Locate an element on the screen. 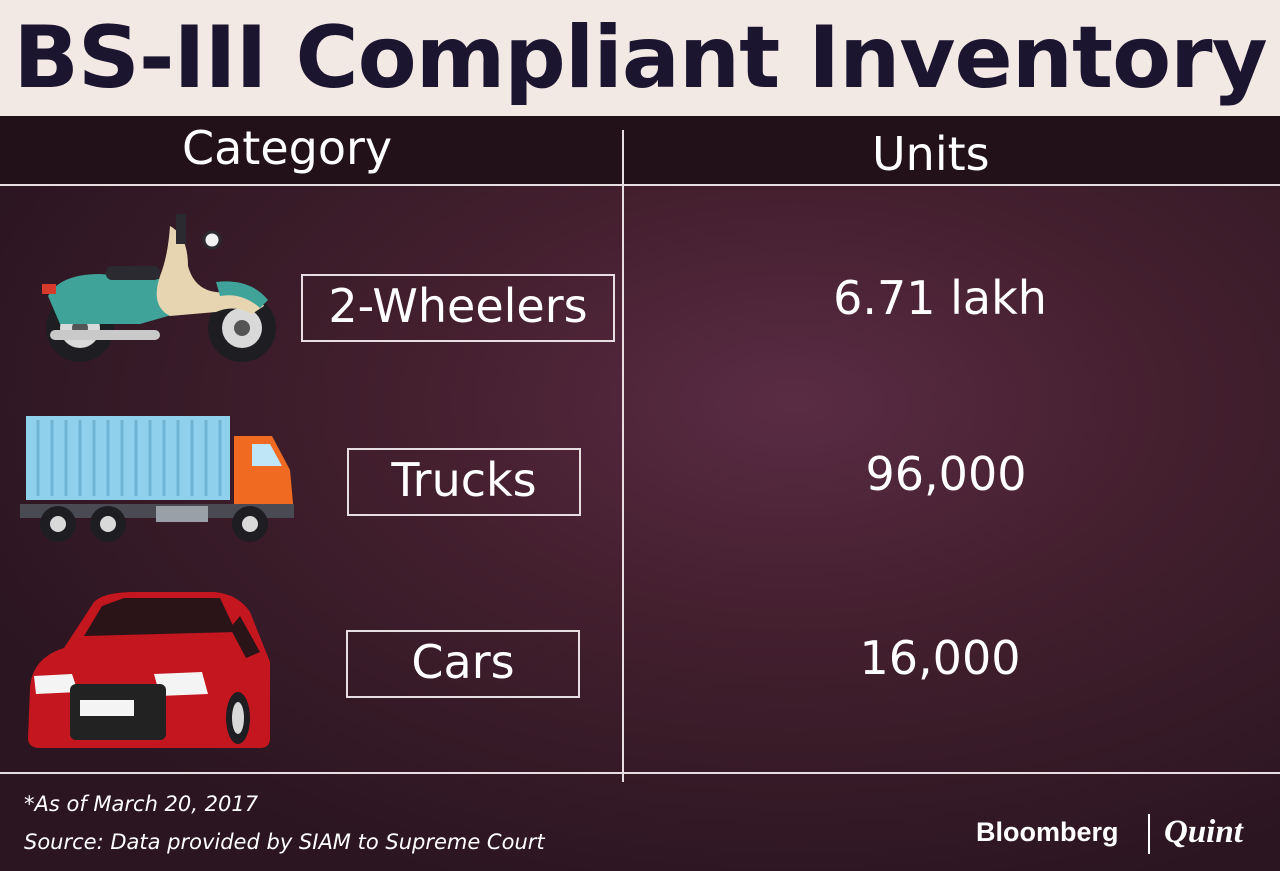 The height and width of the screenshot is (871, 1280). units-value-trucks: 96,000 is located at coordinates (946, 474).